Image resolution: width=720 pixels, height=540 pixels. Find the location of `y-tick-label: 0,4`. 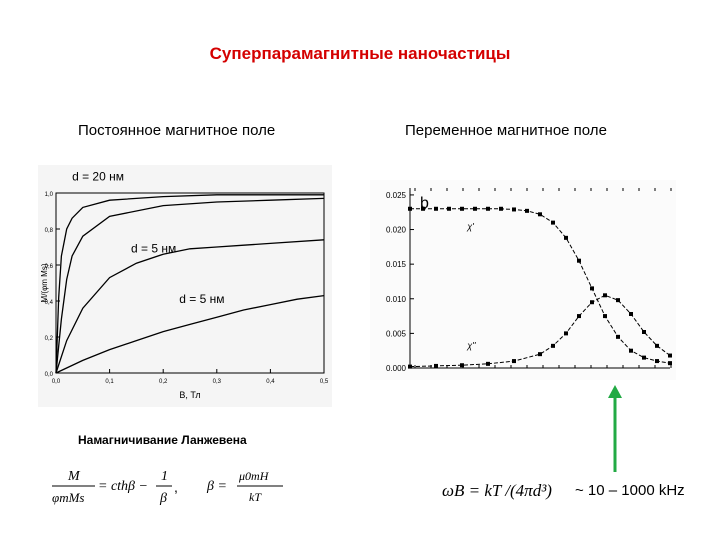

y-tick-label: 0,4 is located at coordinates (49, 303).